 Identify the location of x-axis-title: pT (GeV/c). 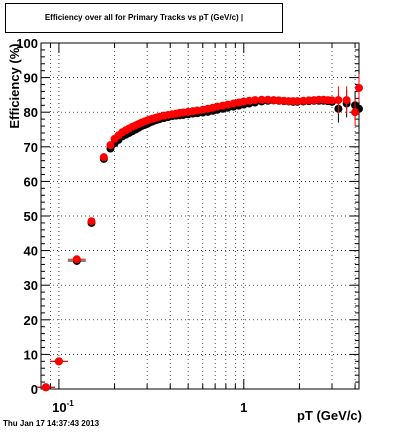
(329, 415).